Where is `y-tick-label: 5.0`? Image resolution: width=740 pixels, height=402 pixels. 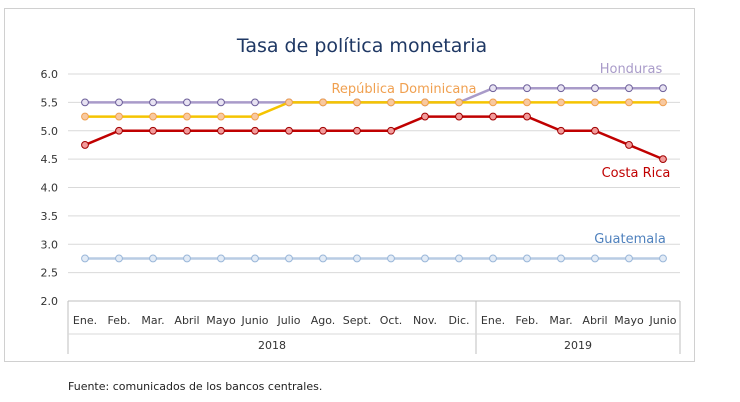 y-tick-label: 5.0 is located at coordinates (50, 131).